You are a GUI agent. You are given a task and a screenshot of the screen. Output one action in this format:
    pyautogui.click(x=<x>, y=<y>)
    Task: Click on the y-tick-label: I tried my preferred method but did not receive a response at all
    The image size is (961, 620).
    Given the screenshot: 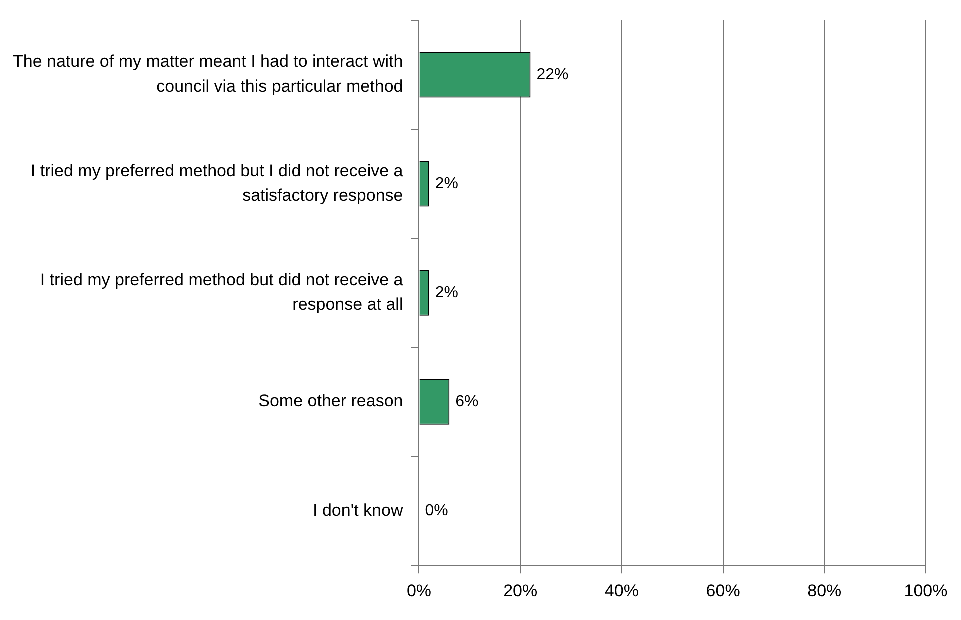 What is the action you would take?
    pyautogui.click(x=222, y=292)
    